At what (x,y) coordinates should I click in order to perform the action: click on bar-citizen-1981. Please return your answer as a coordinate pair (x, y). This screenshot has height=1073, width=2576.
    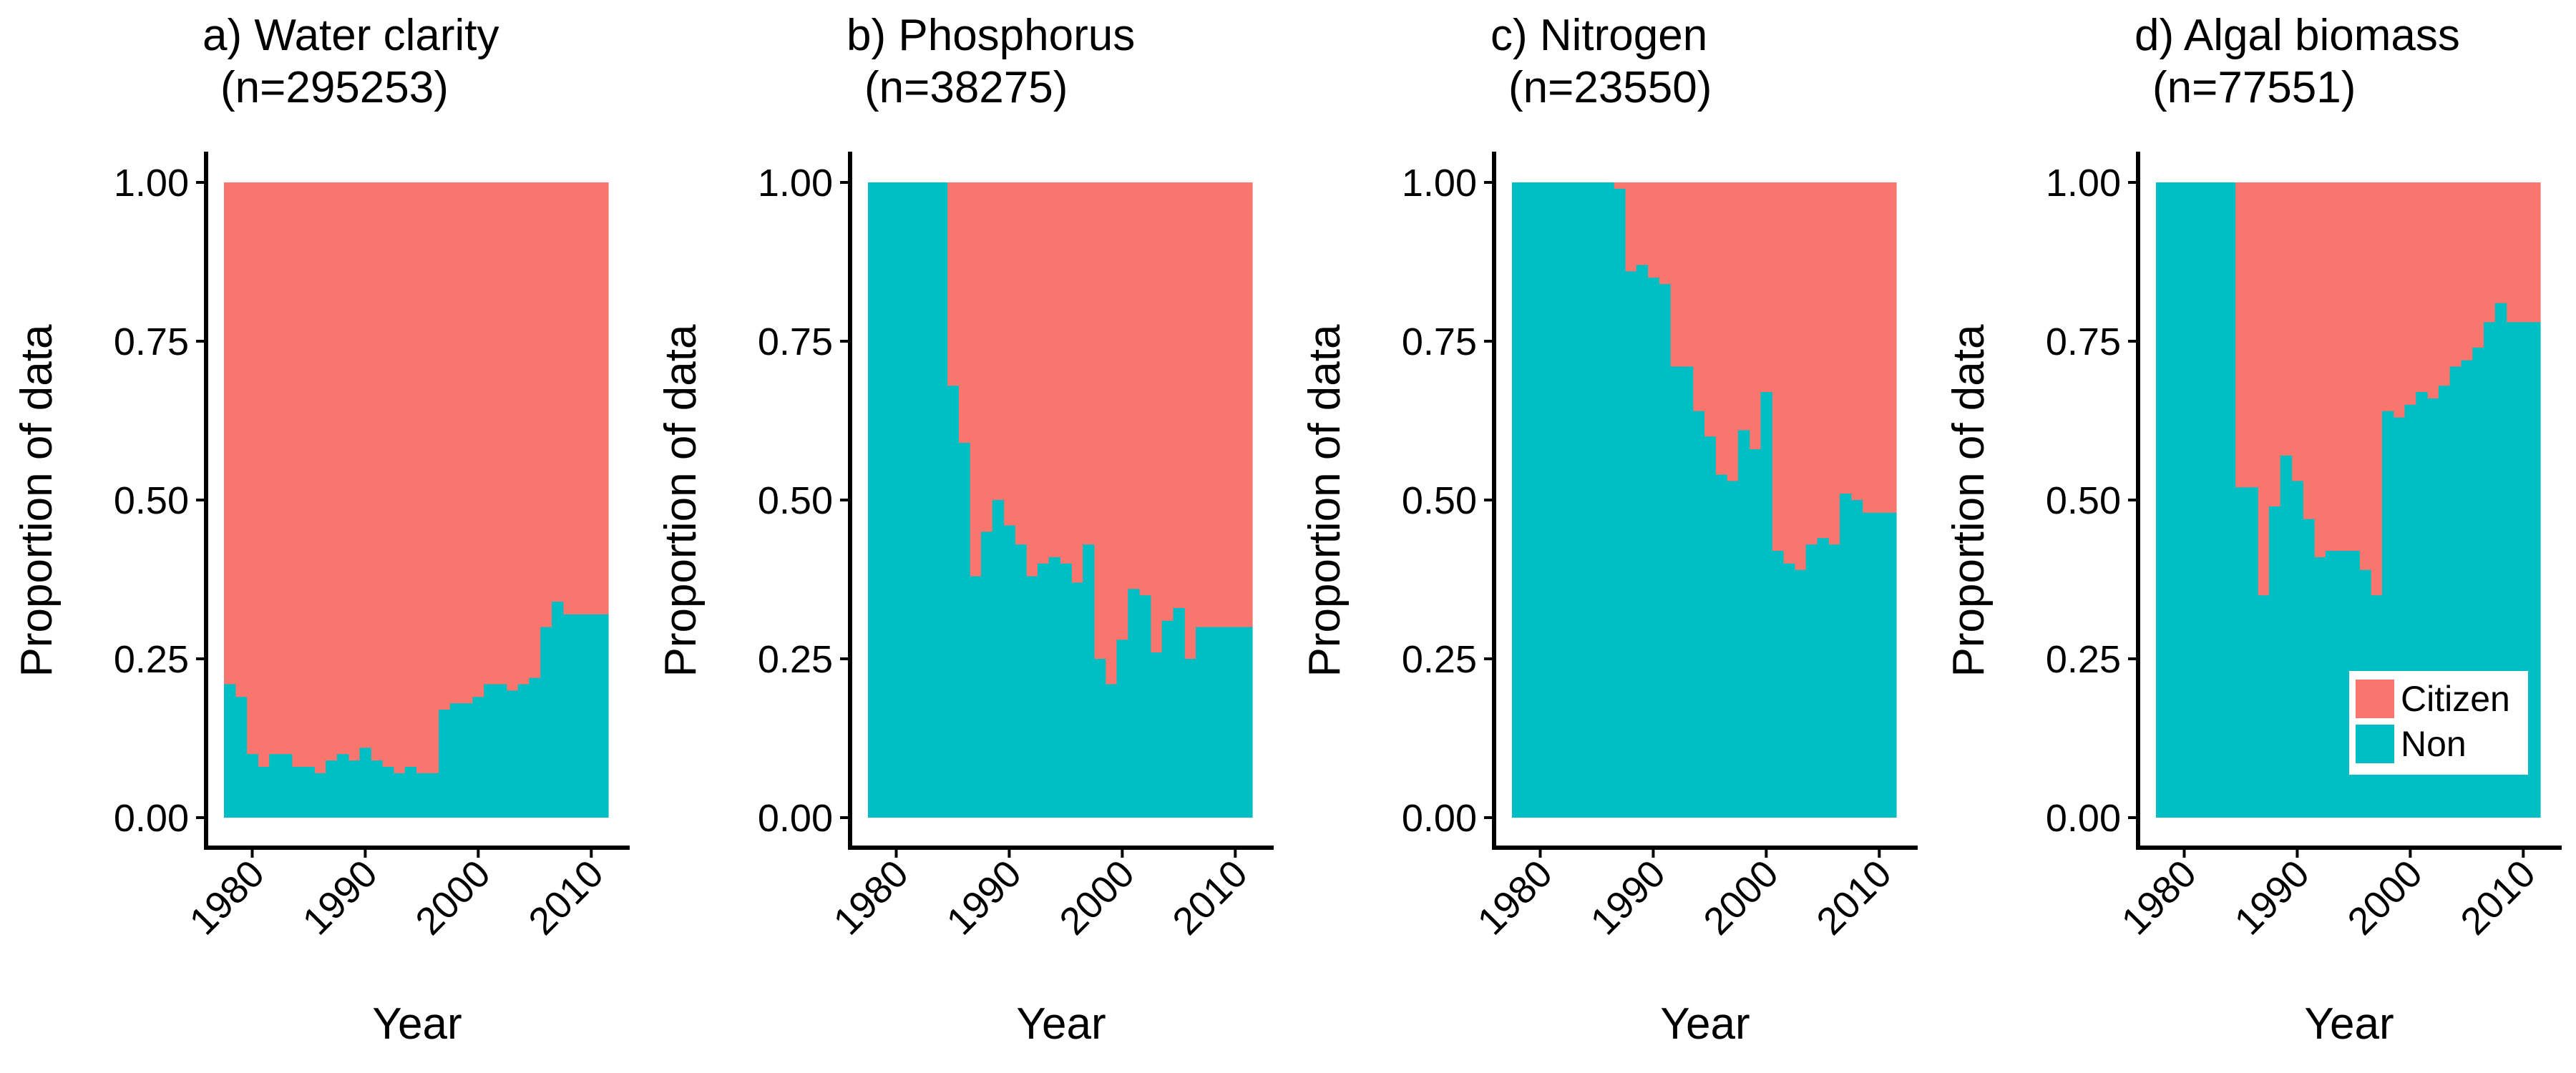
    Looking at the image, I should click on (264, 475).